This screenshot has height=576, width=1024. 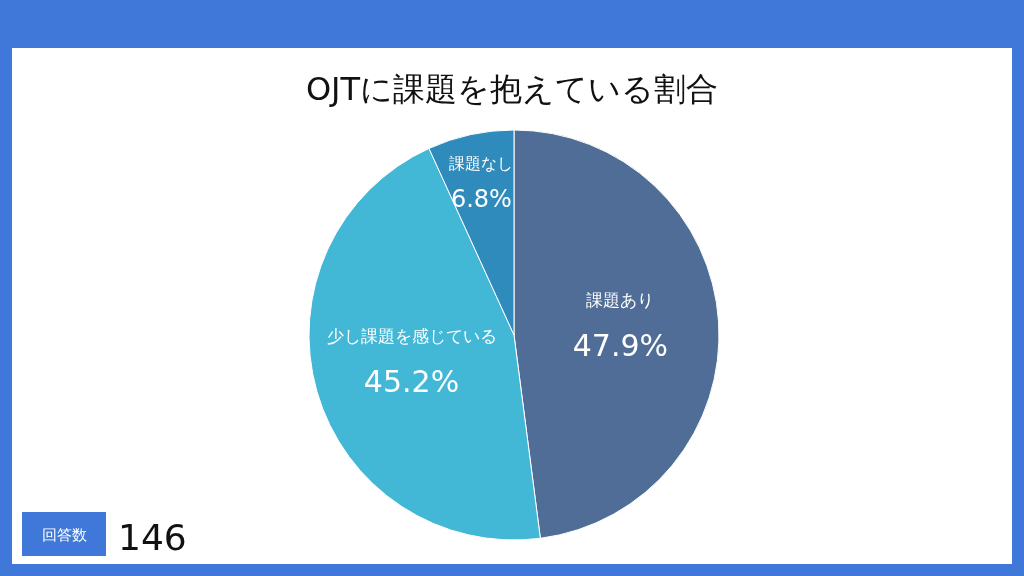 I want to click on chart-title: OJTに課題を抱えている割合, so click(x=512, y=89).